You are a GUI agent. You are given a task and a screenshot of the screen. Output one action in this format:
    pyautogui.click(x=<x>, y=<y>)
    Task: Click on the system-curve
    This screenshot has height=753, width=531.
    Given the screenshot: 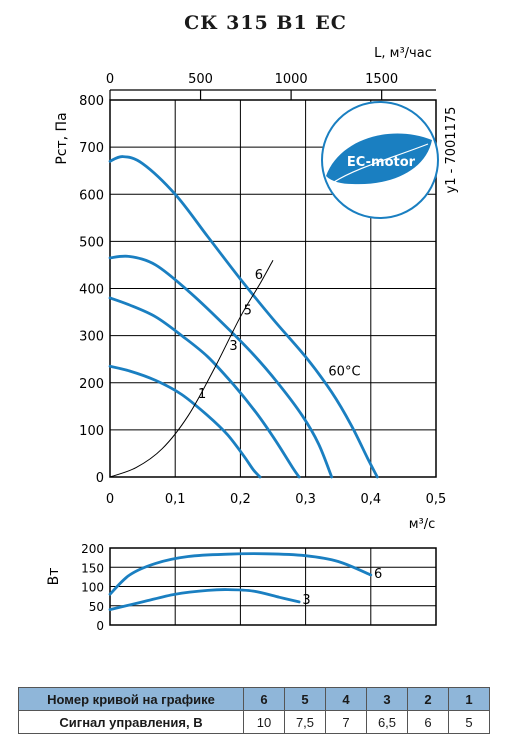 What is the action you would take?
    pyautogui.click(x=191, y=368)
    